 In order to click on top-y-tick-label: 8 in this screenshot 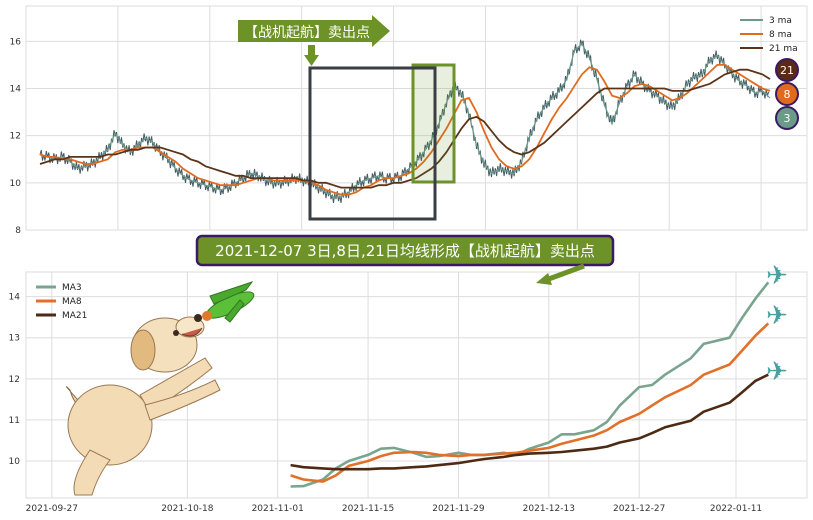, I will do `click(18, 231)`.